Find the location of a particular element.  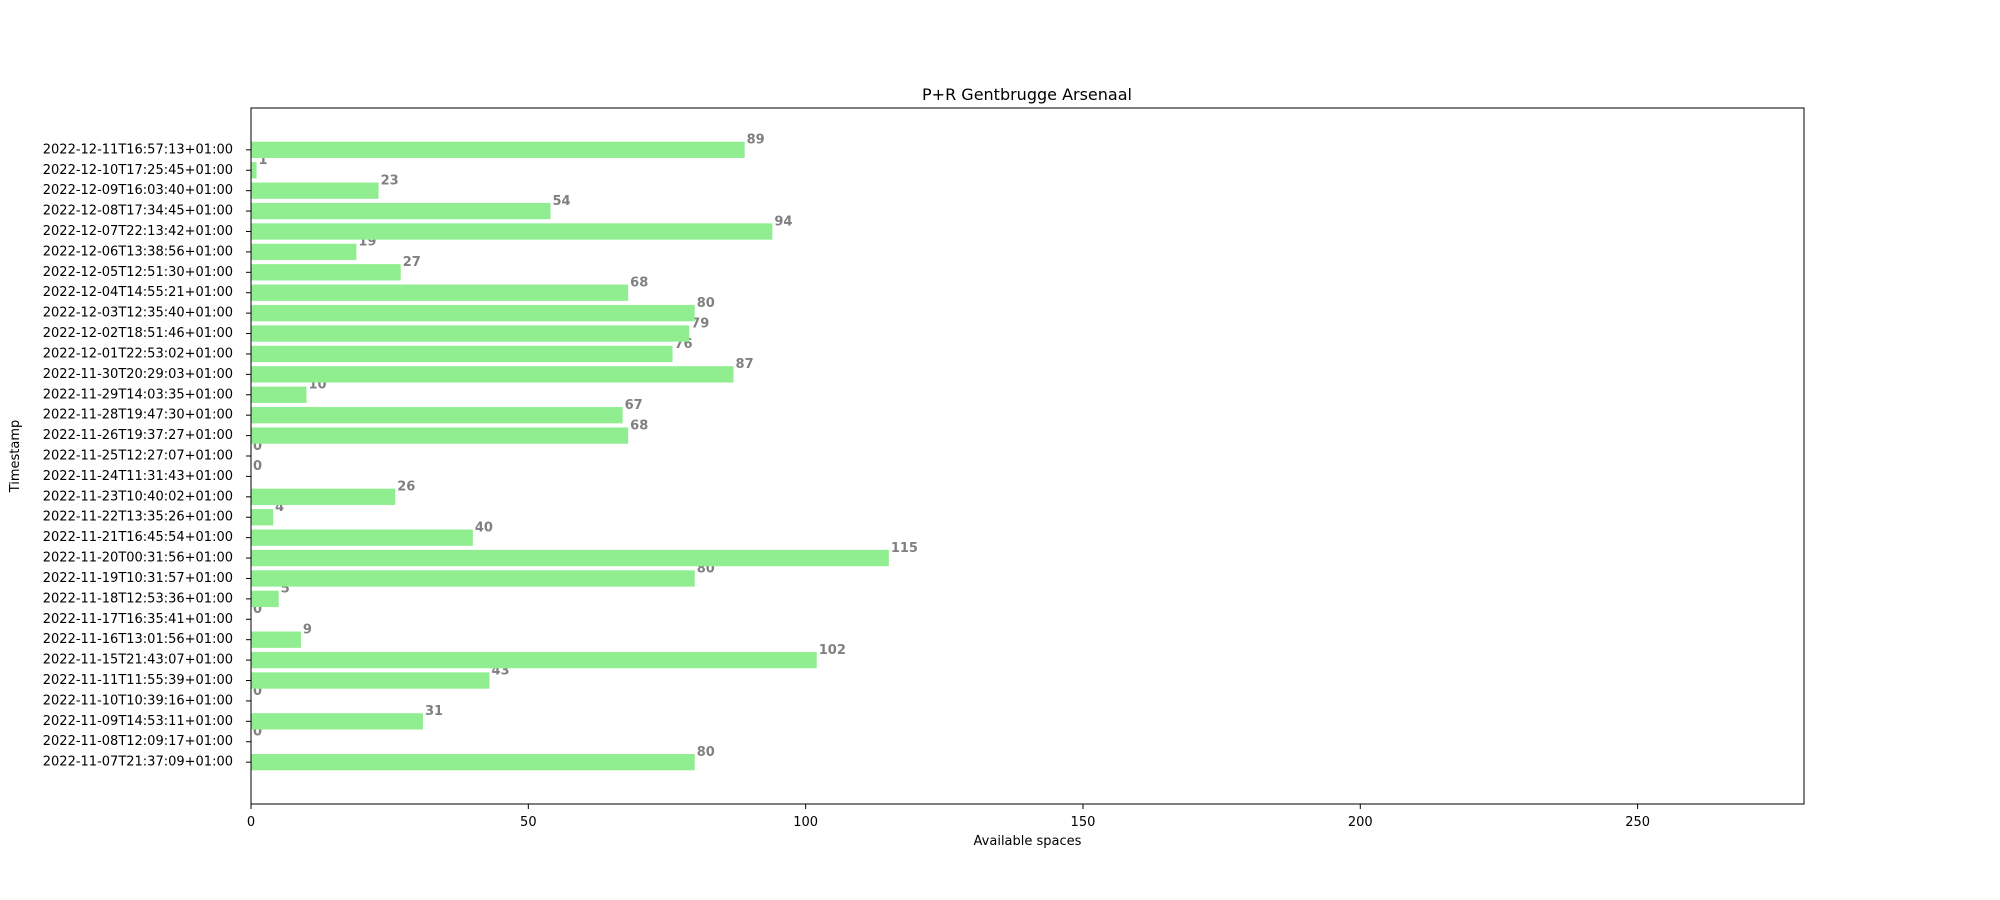

y-tick-label: 2022-11-28T19:47:30+01:00 is located at coordinates (138, 415).